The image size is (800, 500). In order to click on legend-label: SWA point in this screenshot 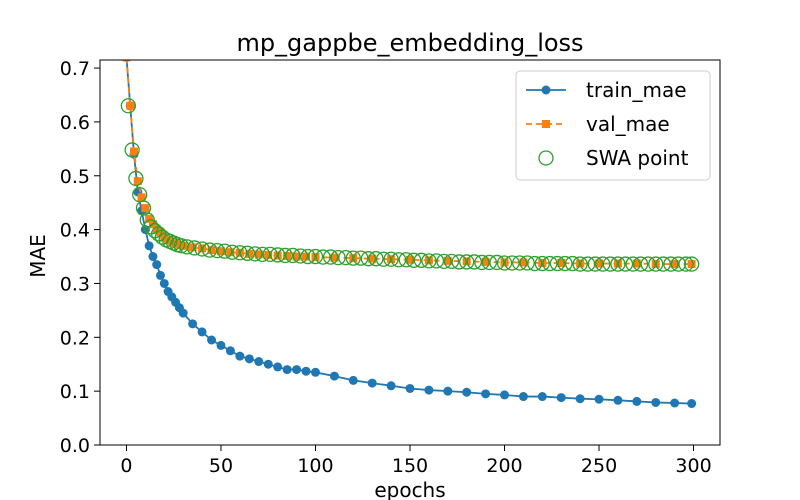, I will do `click(637, 158)`.